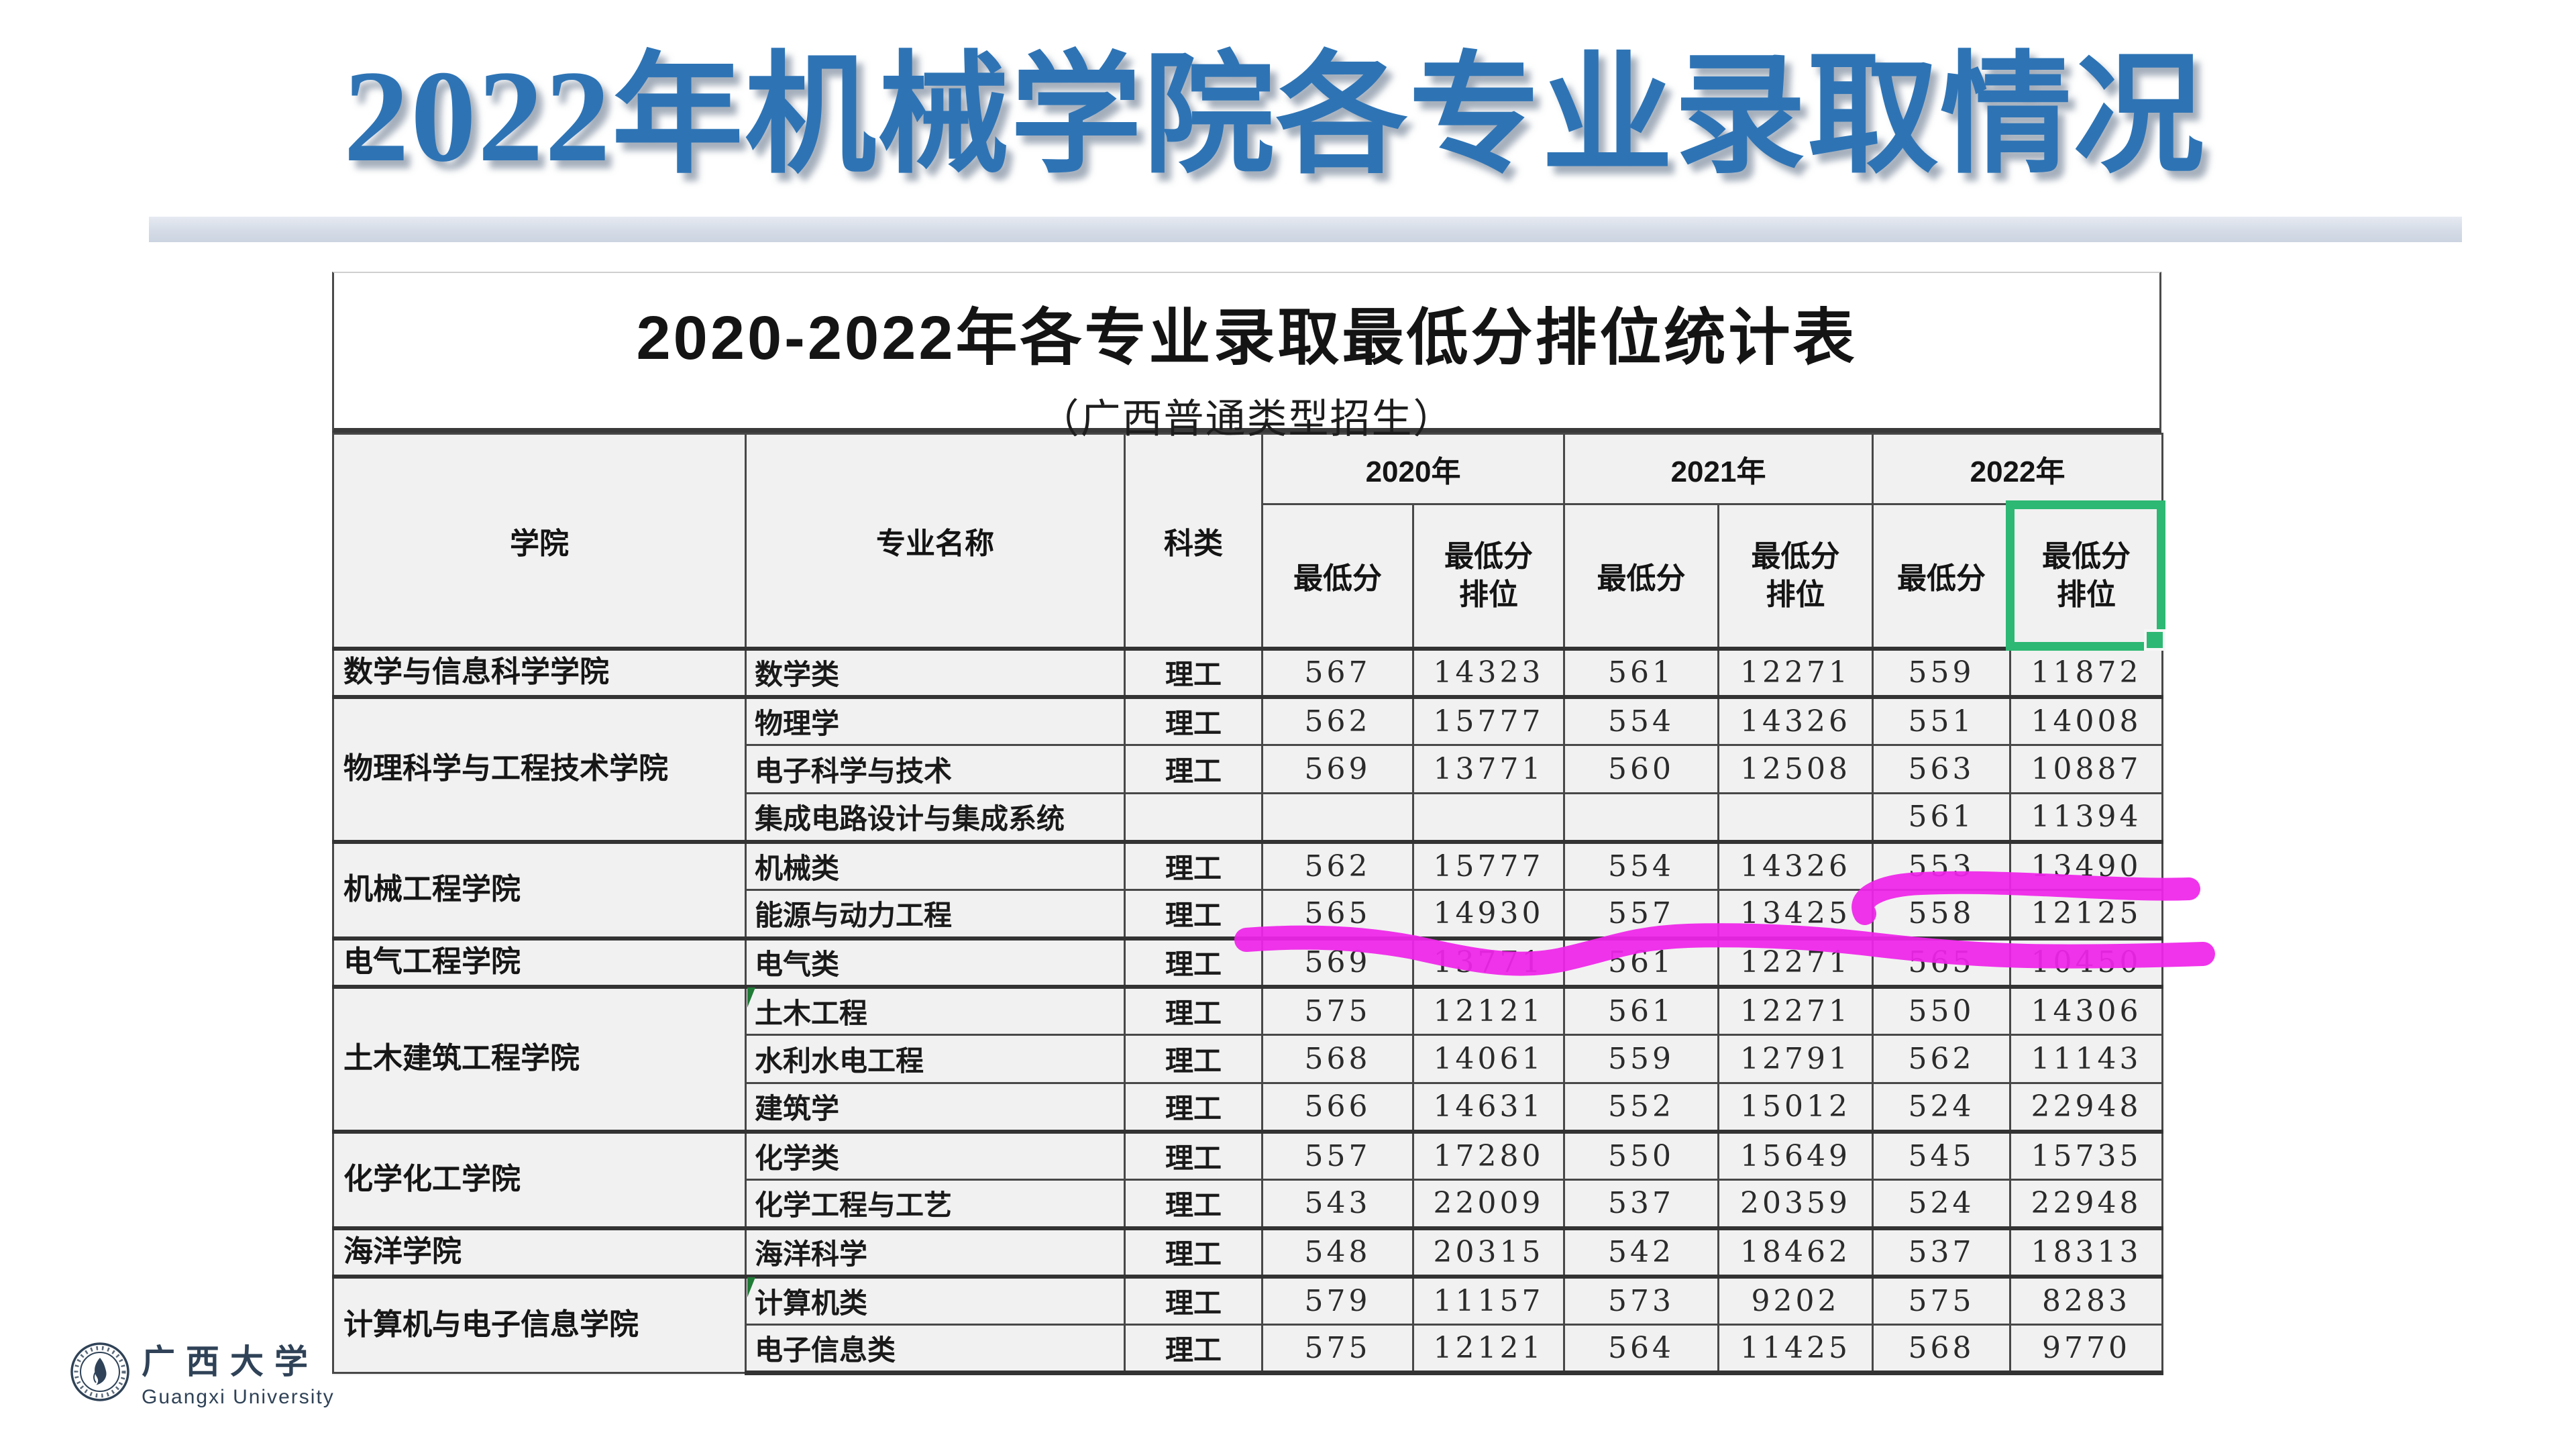  What do you see at coordinates (1942, 1010) in the screenshot?
I see `cell-score: 550` at bounding box center [1942, 1010].